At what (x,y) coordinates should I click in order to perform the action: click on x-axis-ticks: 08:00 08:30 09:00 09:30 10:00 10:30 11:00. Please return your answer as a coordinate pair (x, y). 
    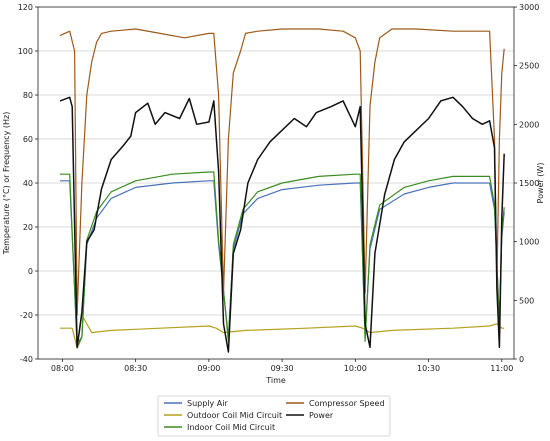
    Looking at the image, I should click on (282, 366).